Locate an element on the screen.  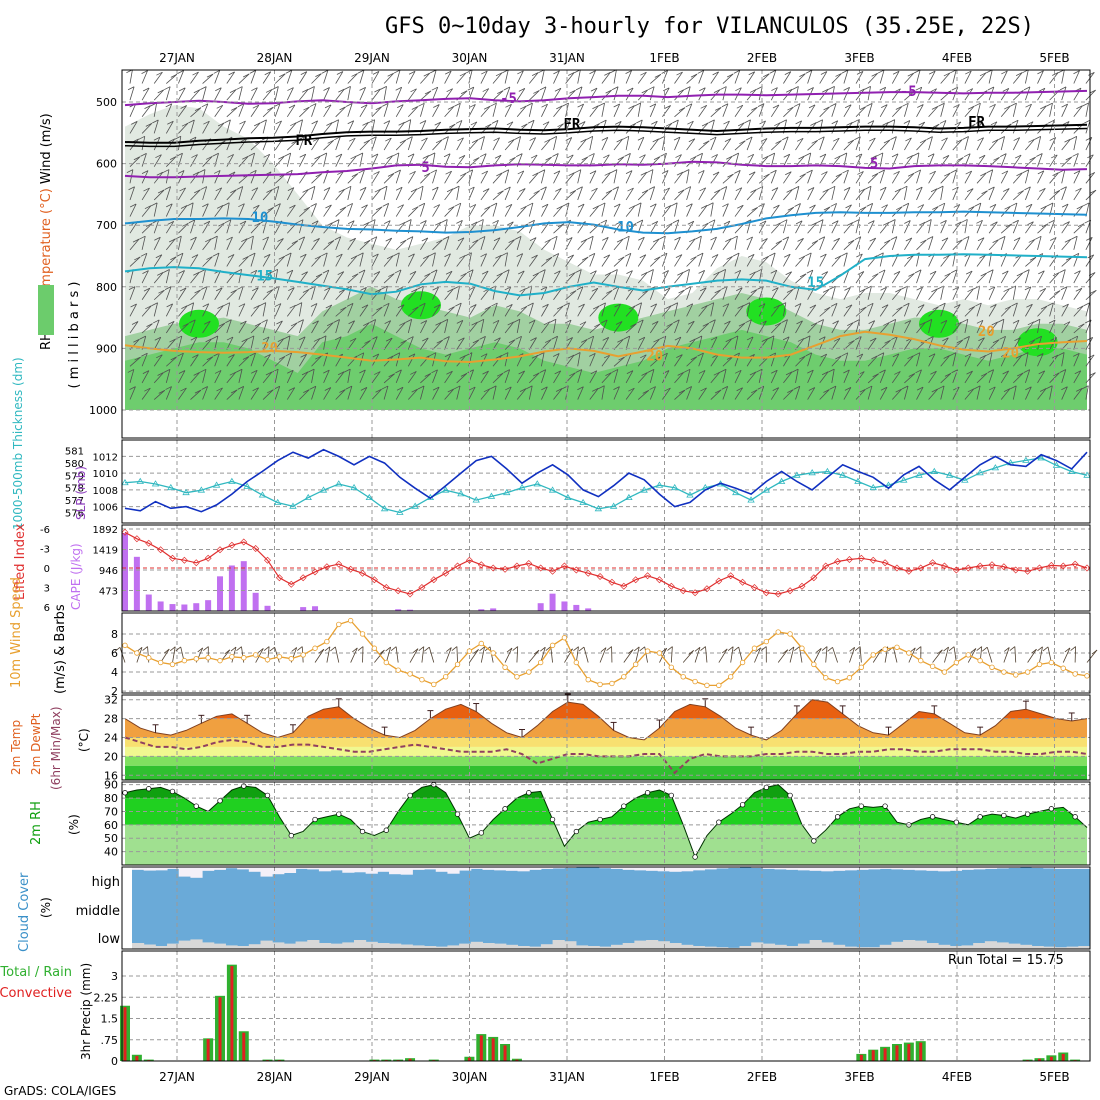
temp-band is located at coordinates (606, 709).